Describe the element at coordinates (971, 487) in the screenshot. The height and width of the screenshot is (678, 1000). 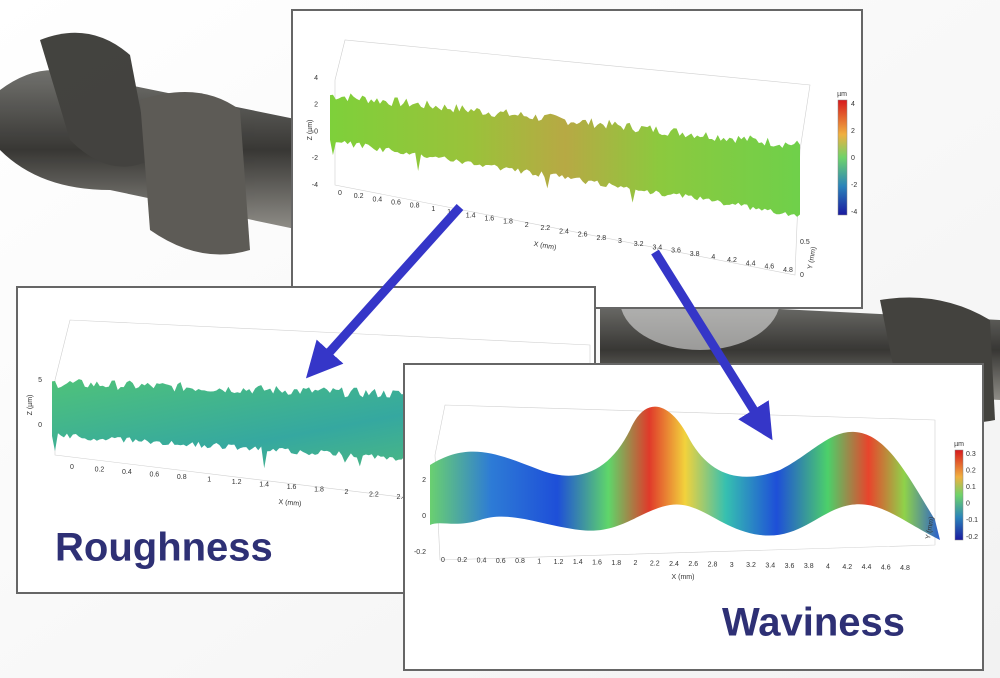
I see `tick-label: 0.1` at that location.